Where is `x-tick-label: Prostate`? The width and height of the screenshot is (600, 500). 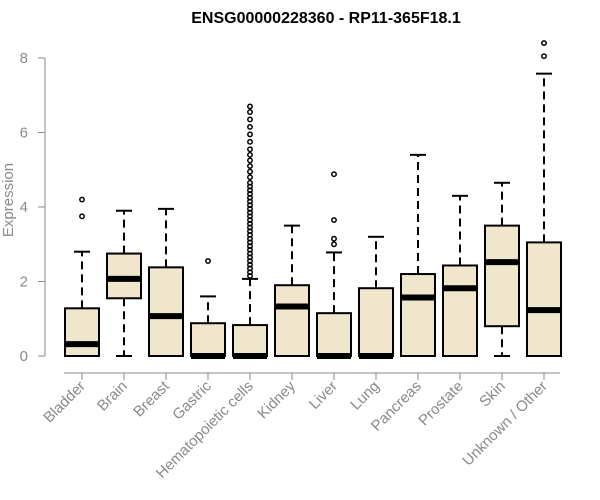 x-tick-label: Prostate is located at coordinates (441, 404).